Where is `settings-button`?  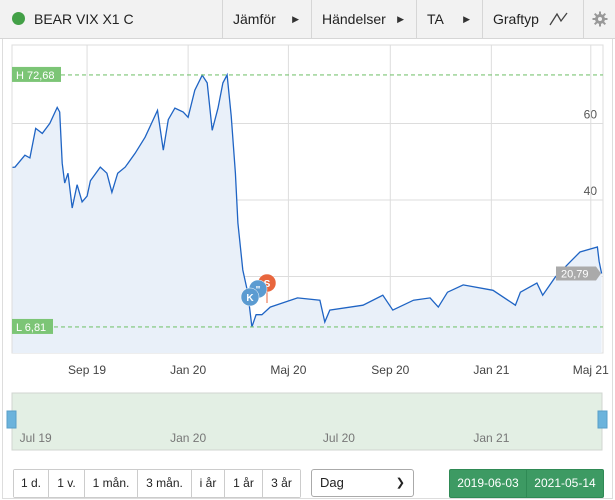 settings-button is located at coordinates (599, 19).